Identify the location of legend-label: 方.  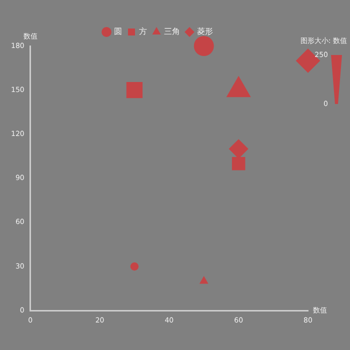
(143, 31).